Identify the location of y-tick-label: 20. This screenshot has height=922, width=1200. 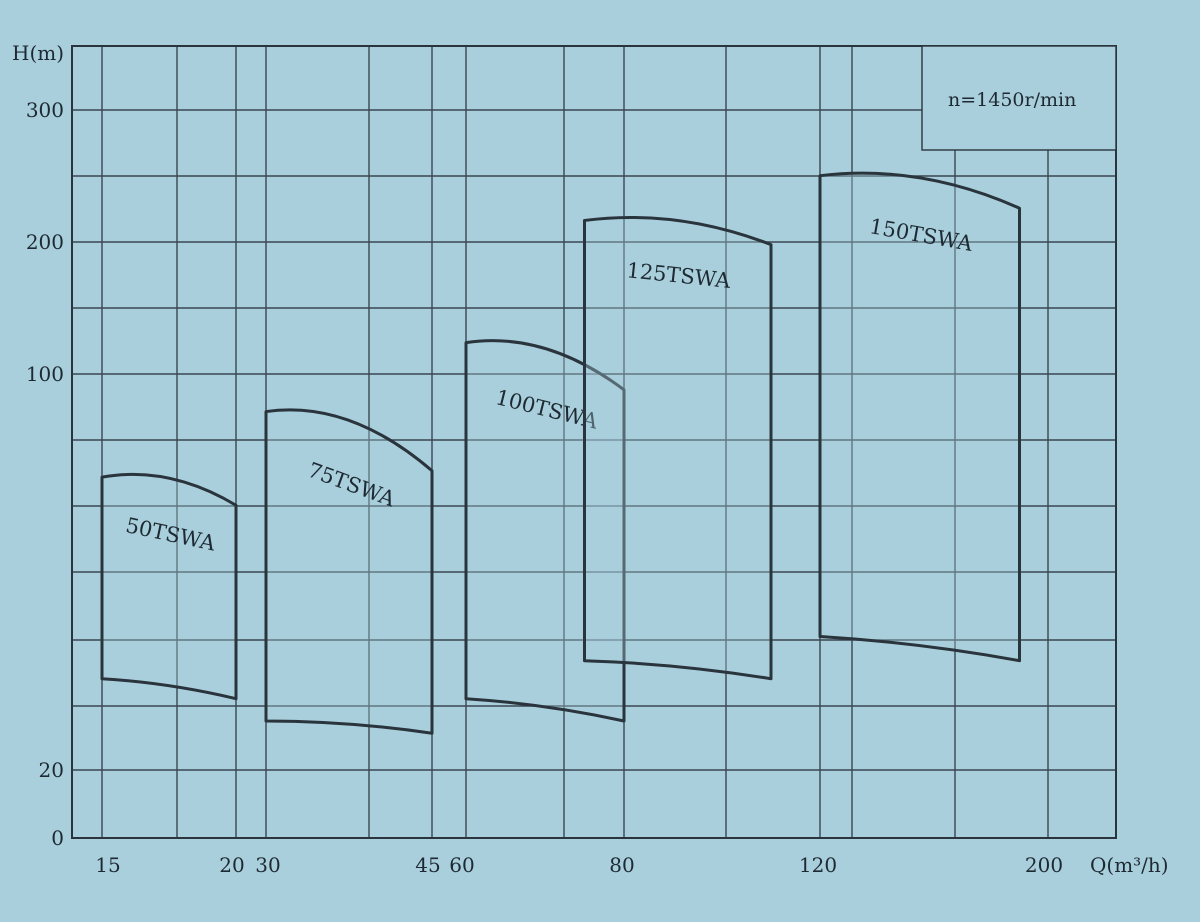
(51, 770).